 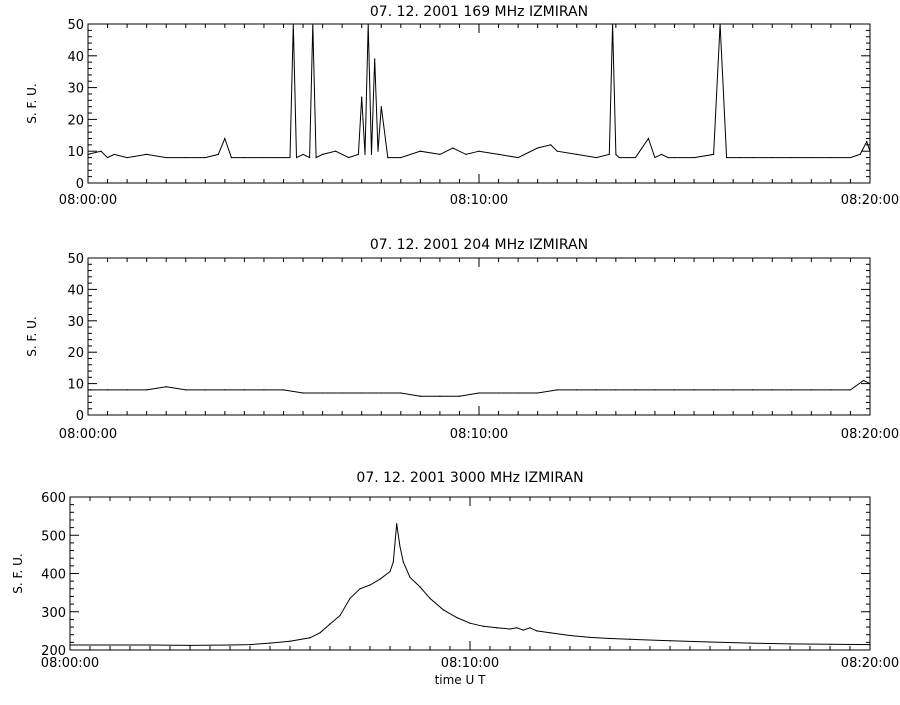 What do you see at coordinates (80, 184) in the screenshot?
I see `y-tick-label: 0` at bounding box center [80, 184].